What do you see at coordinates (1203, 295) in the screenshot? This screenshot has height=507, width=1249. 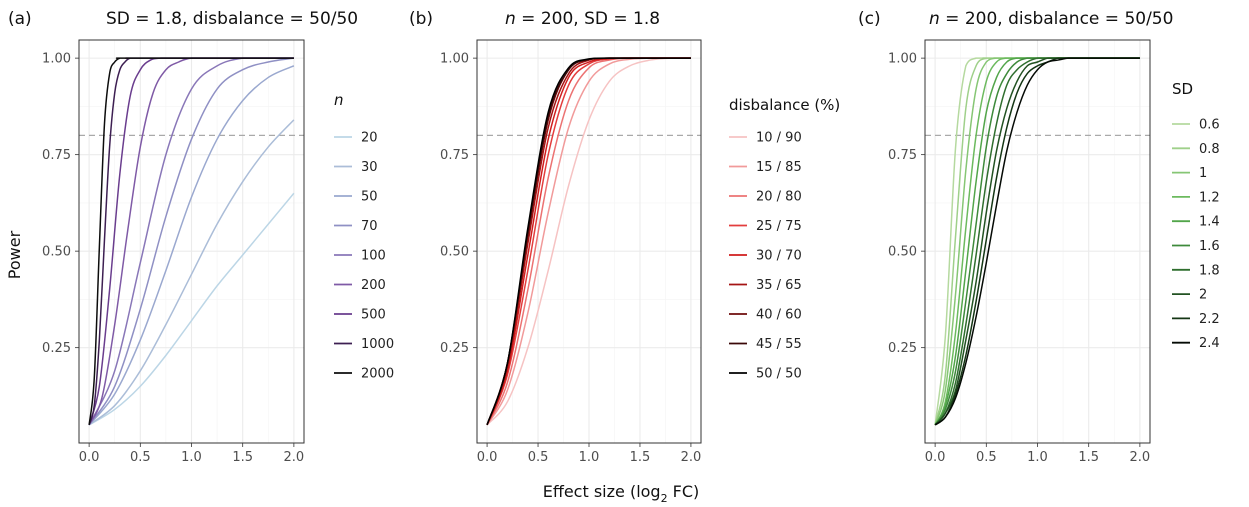 I see `legend-label: 2` at bounding box center [1203, 295].